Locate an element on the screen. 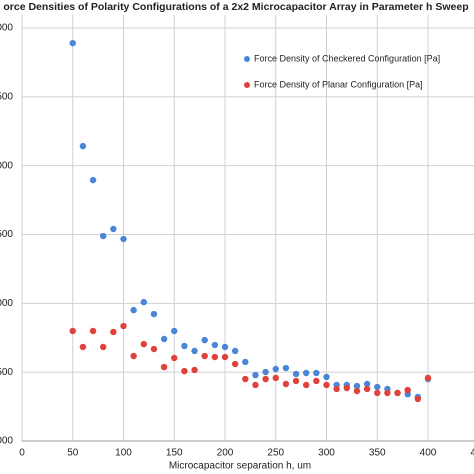 This screenshot has width=474, height=474. x-tick-label: 400 is located at coordinates (428, 453).